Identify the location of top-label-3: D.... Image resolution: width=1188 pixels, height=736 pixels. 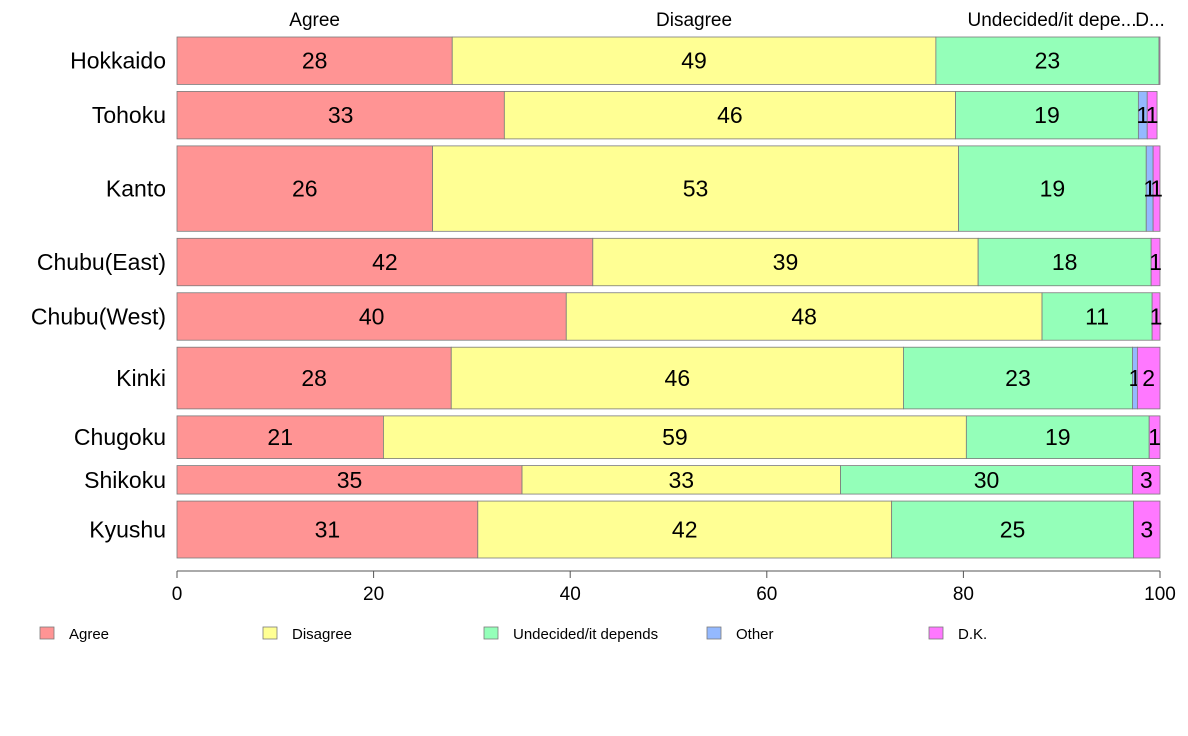
(1150, 20).